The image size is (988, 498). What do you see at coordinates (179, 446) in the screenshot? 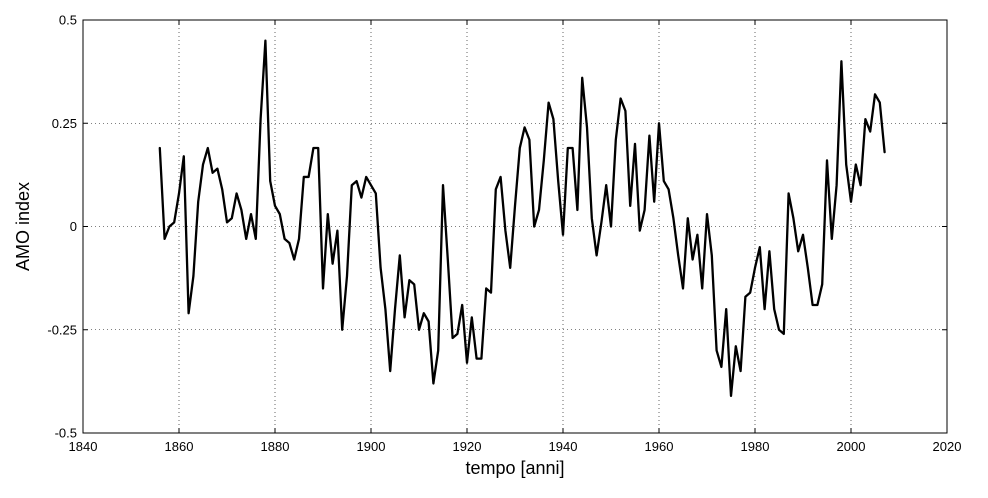
I see `x-tick-label: 1860` at bounding box center [179, 446].